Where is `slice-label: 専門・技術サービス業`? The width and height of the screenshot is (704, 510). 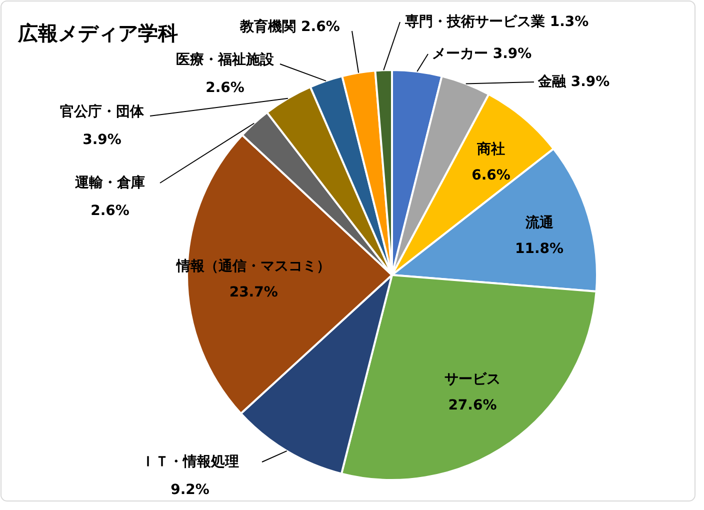
slice-label: 専門・技術サービス業 is located at coordinates (475, 22).